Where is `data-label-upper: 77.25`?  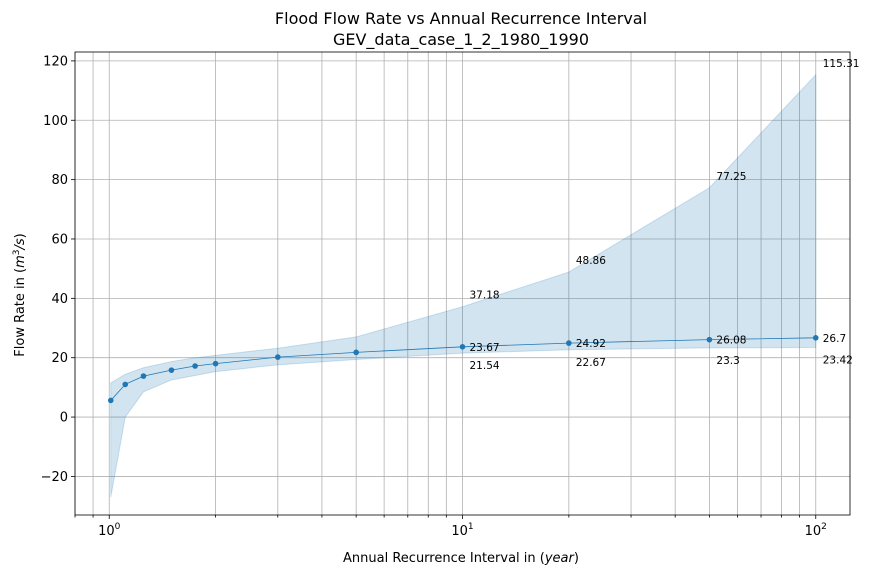
data-label-upper: 77.25 is located at coordinates (731, 177).